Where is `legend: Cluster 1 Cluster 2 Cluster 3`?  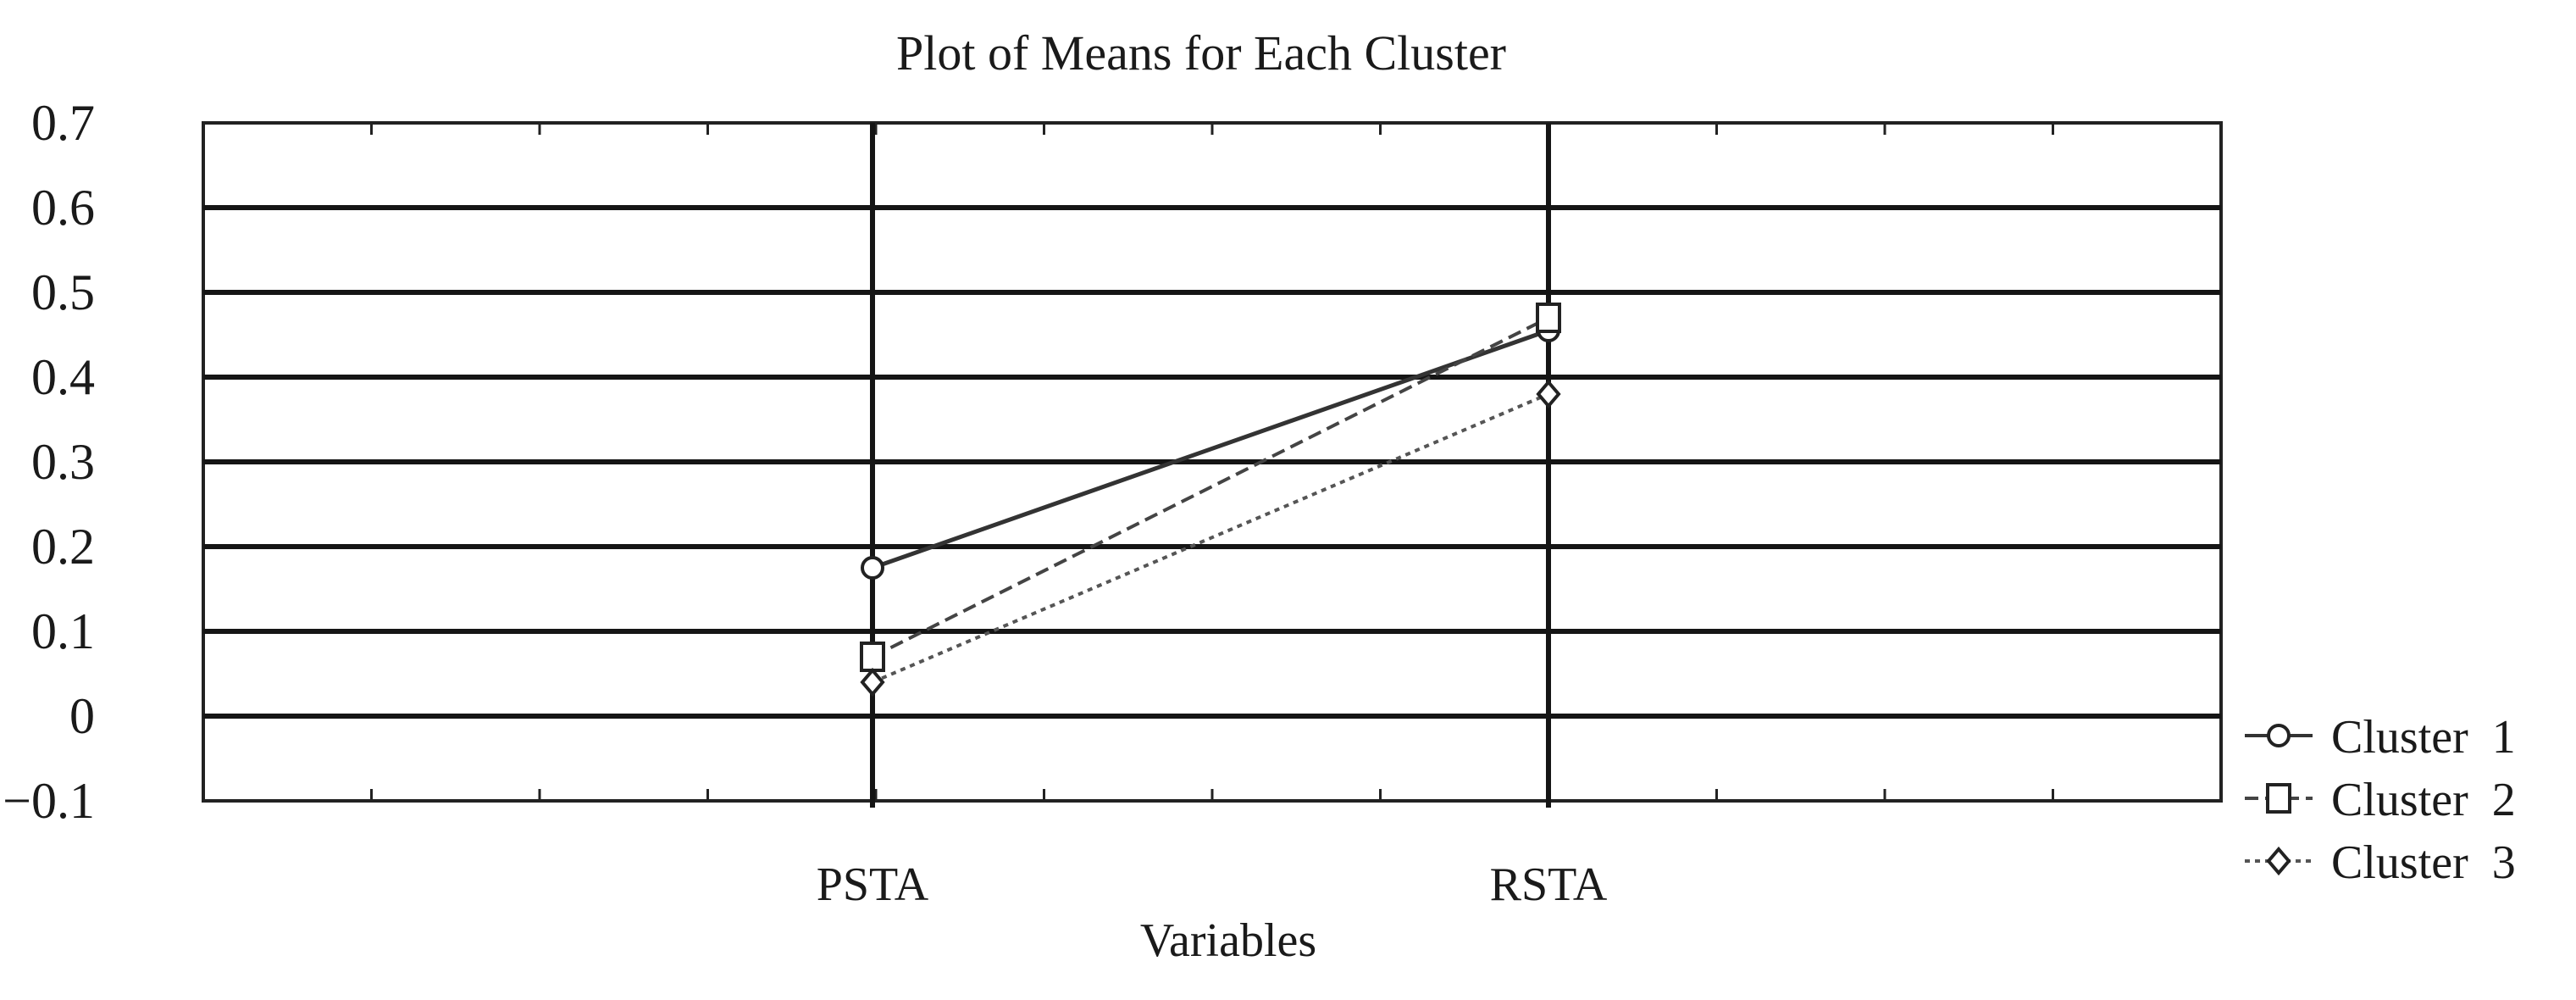 legend: Cluster 1 Cluster 2 Cluster 3 is located at coordinates (2380, 800).